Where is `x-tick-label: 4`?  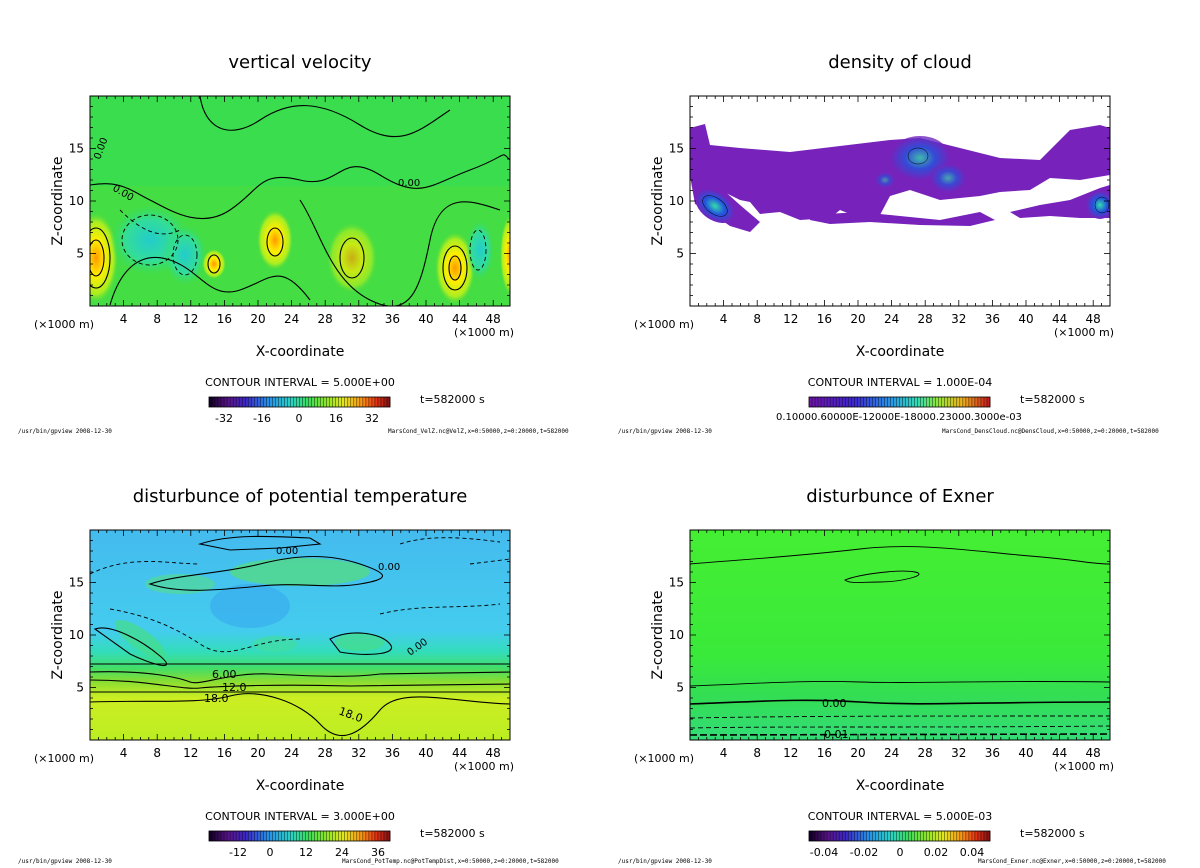 x-tick-label: 4 is located at coordinates (124, 319).